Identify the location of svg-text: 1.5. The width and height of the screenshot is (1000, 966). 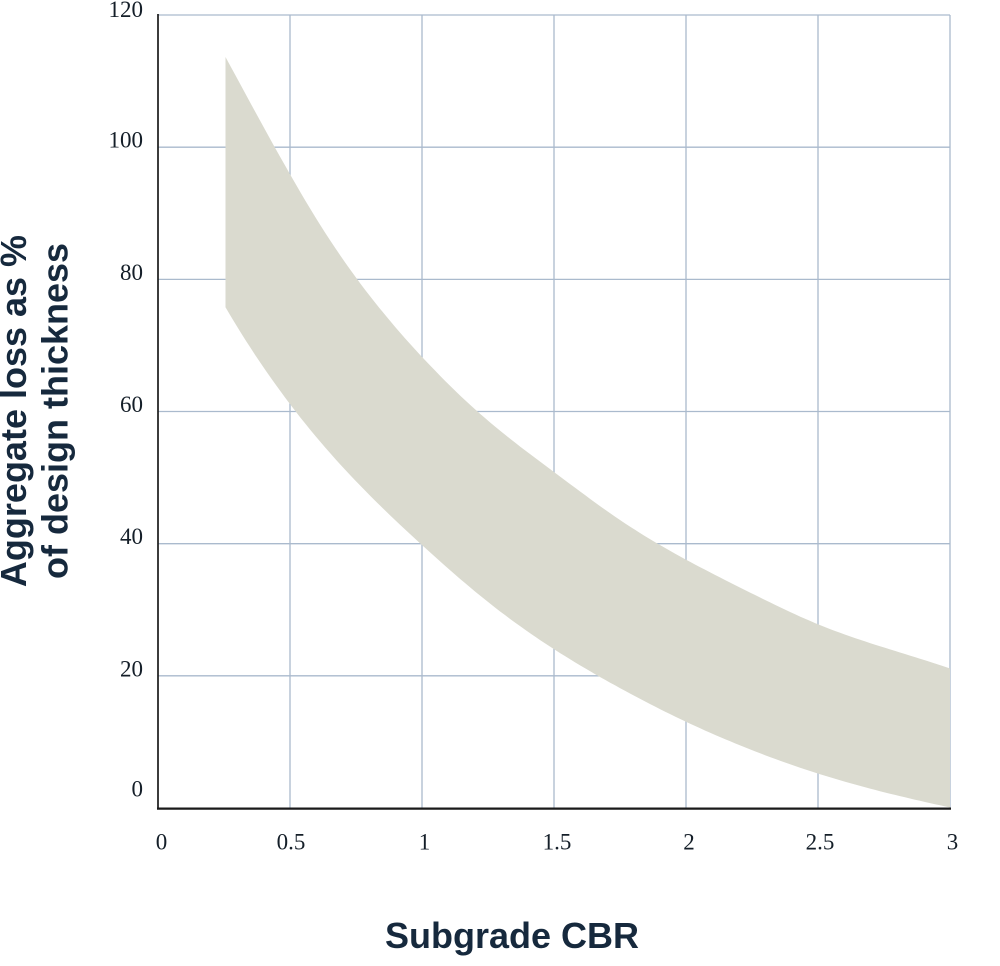
(557, 842).